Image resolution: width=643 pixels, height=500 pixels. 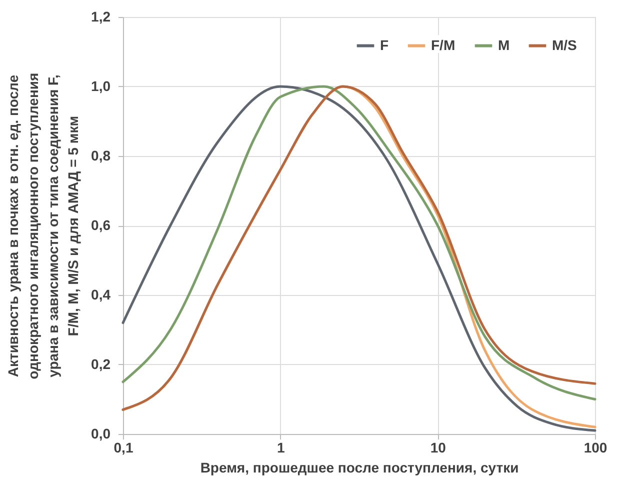 What do you see at coordinates (280, 448) in the screenshot?
I see `x-tick-label: 1` at bounding box center [280, 448].